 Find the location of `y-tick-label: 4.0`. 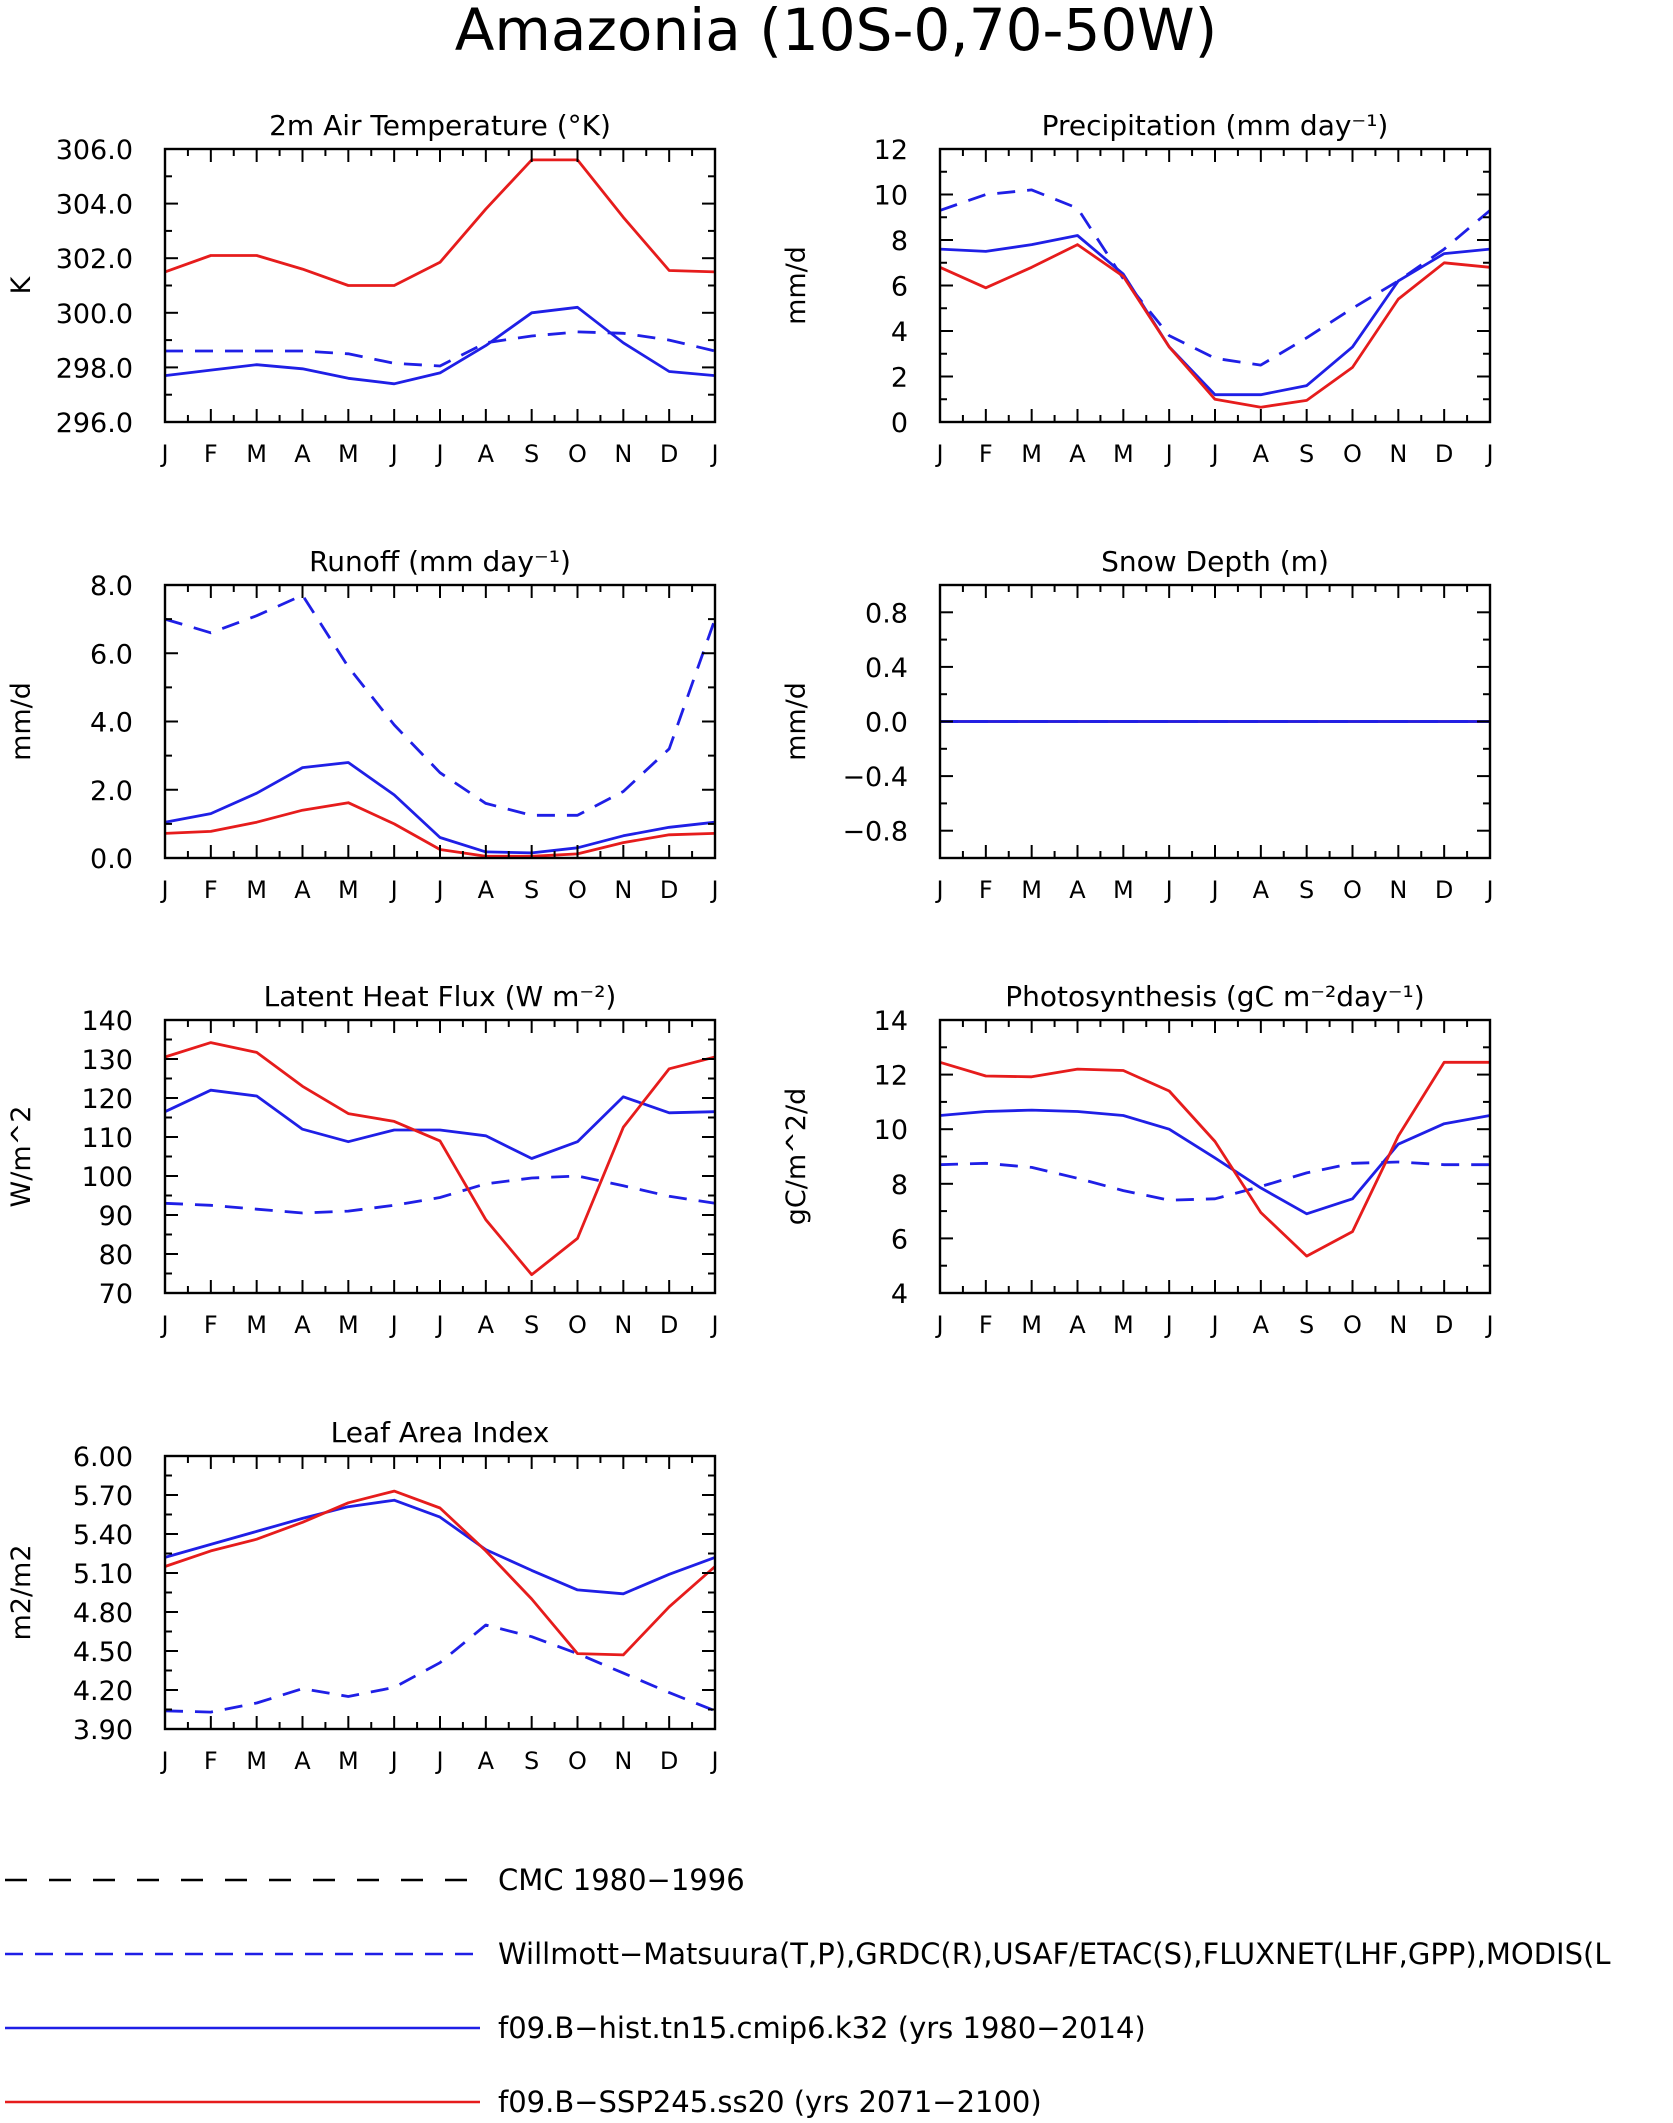

y-tick-label: 4.0 is located at coordinates (111, 723).